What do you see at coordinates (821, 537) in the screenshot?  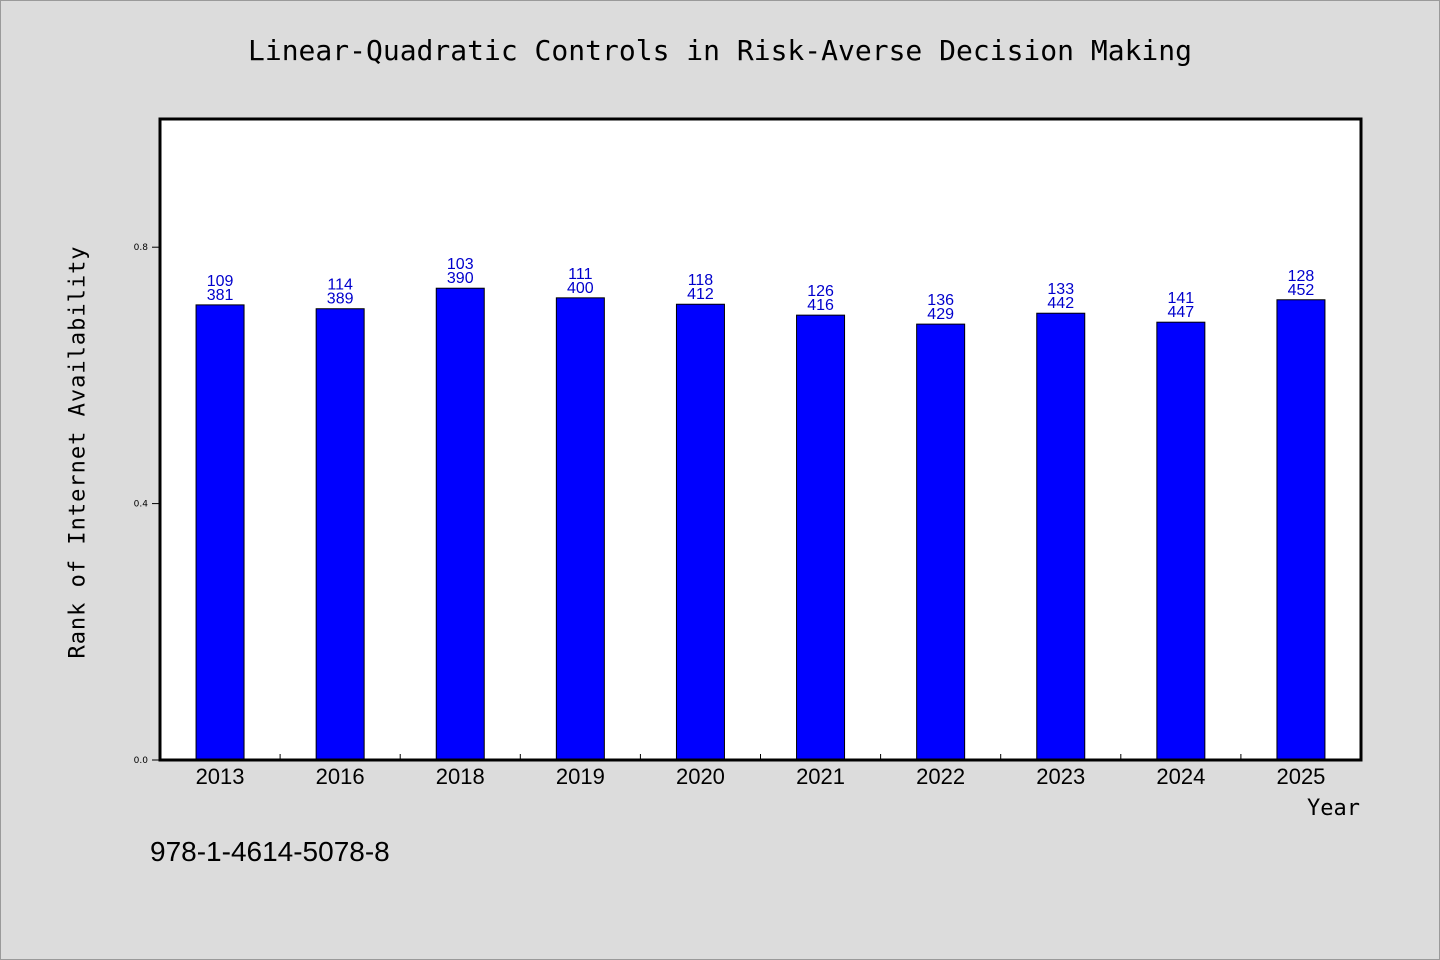 I see `bar-2021` at bounding box center [821, 537].